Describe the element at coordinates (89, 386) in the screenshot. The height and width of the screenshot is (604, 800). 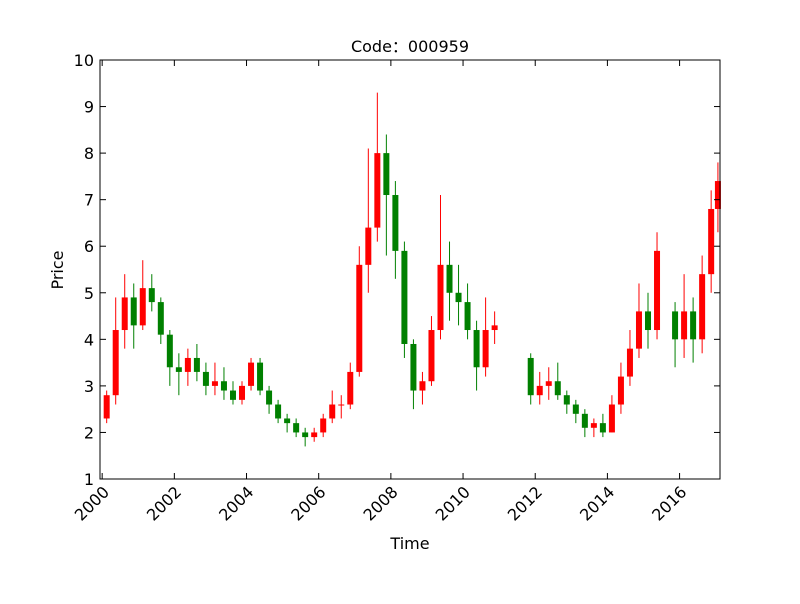
I see `y-tick-label: 3` at that location.